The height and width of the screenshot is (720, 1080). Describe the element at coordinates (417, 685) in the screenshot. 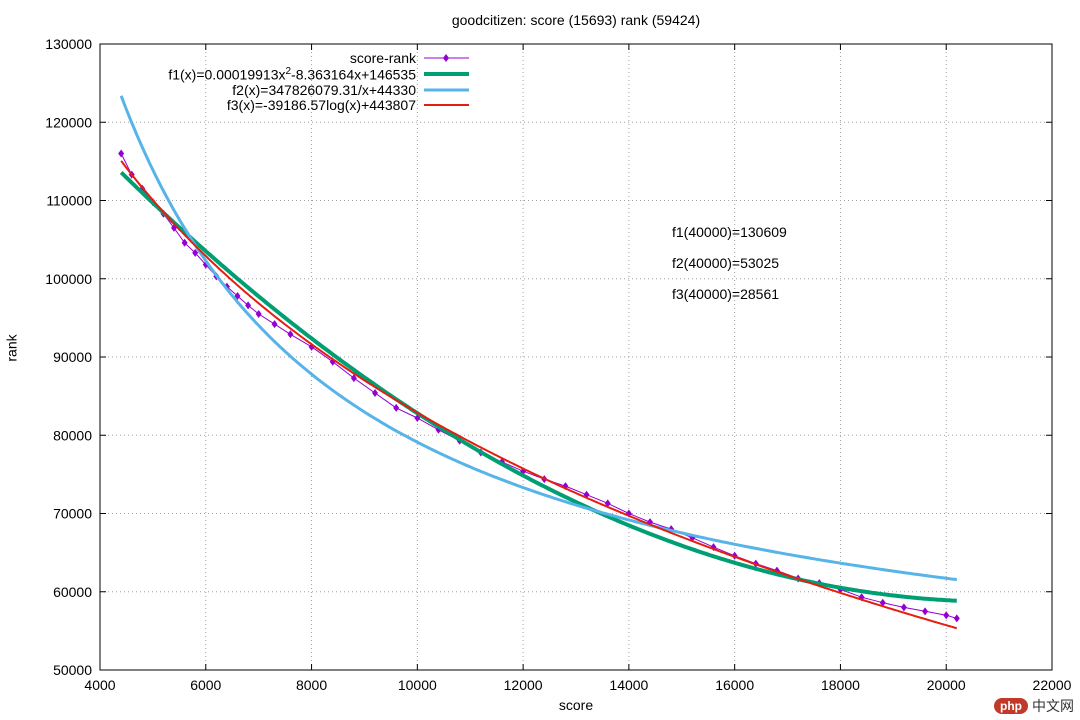

I see `x-tick-label: 10000` at that location.